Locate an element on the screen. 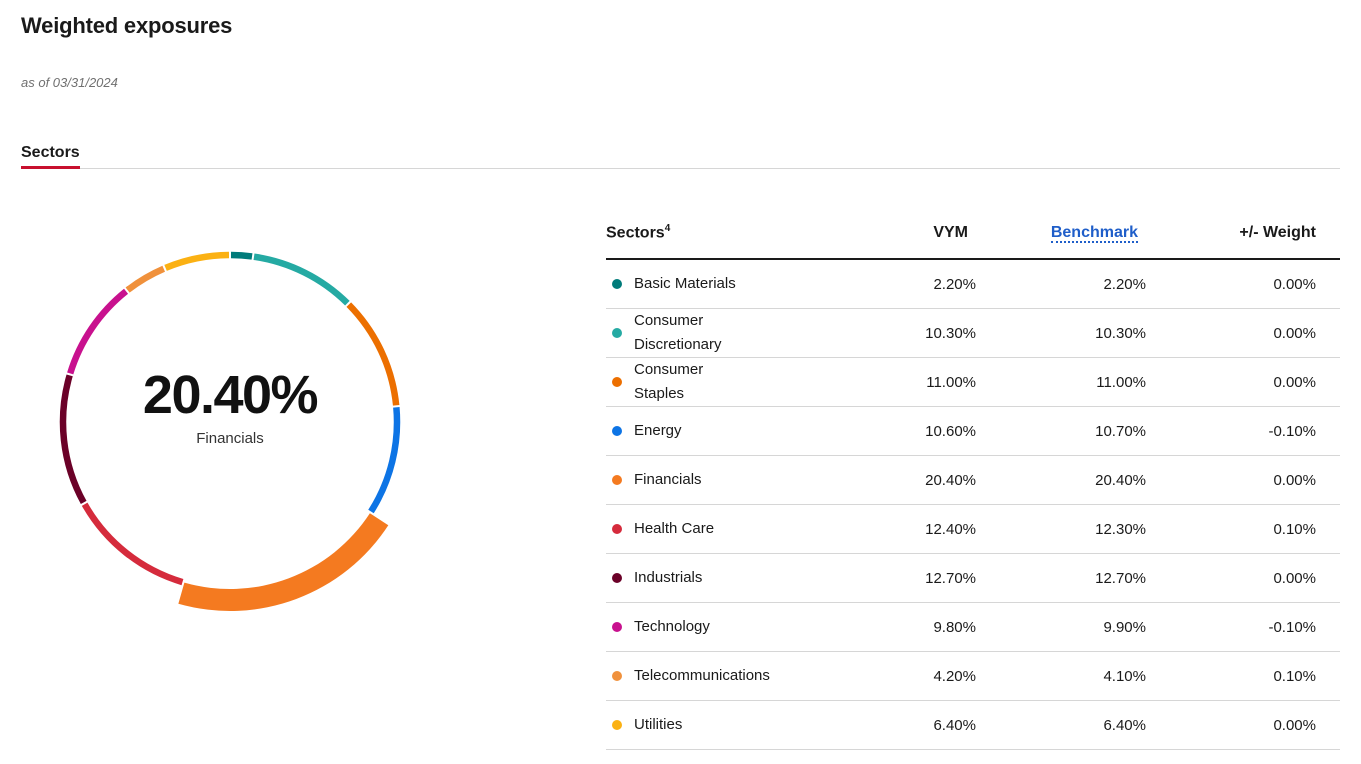 Image resolution: width=1361 pixels, height=764 pixels. sector-name: Basic Materials is located at coordinates (685, 283).